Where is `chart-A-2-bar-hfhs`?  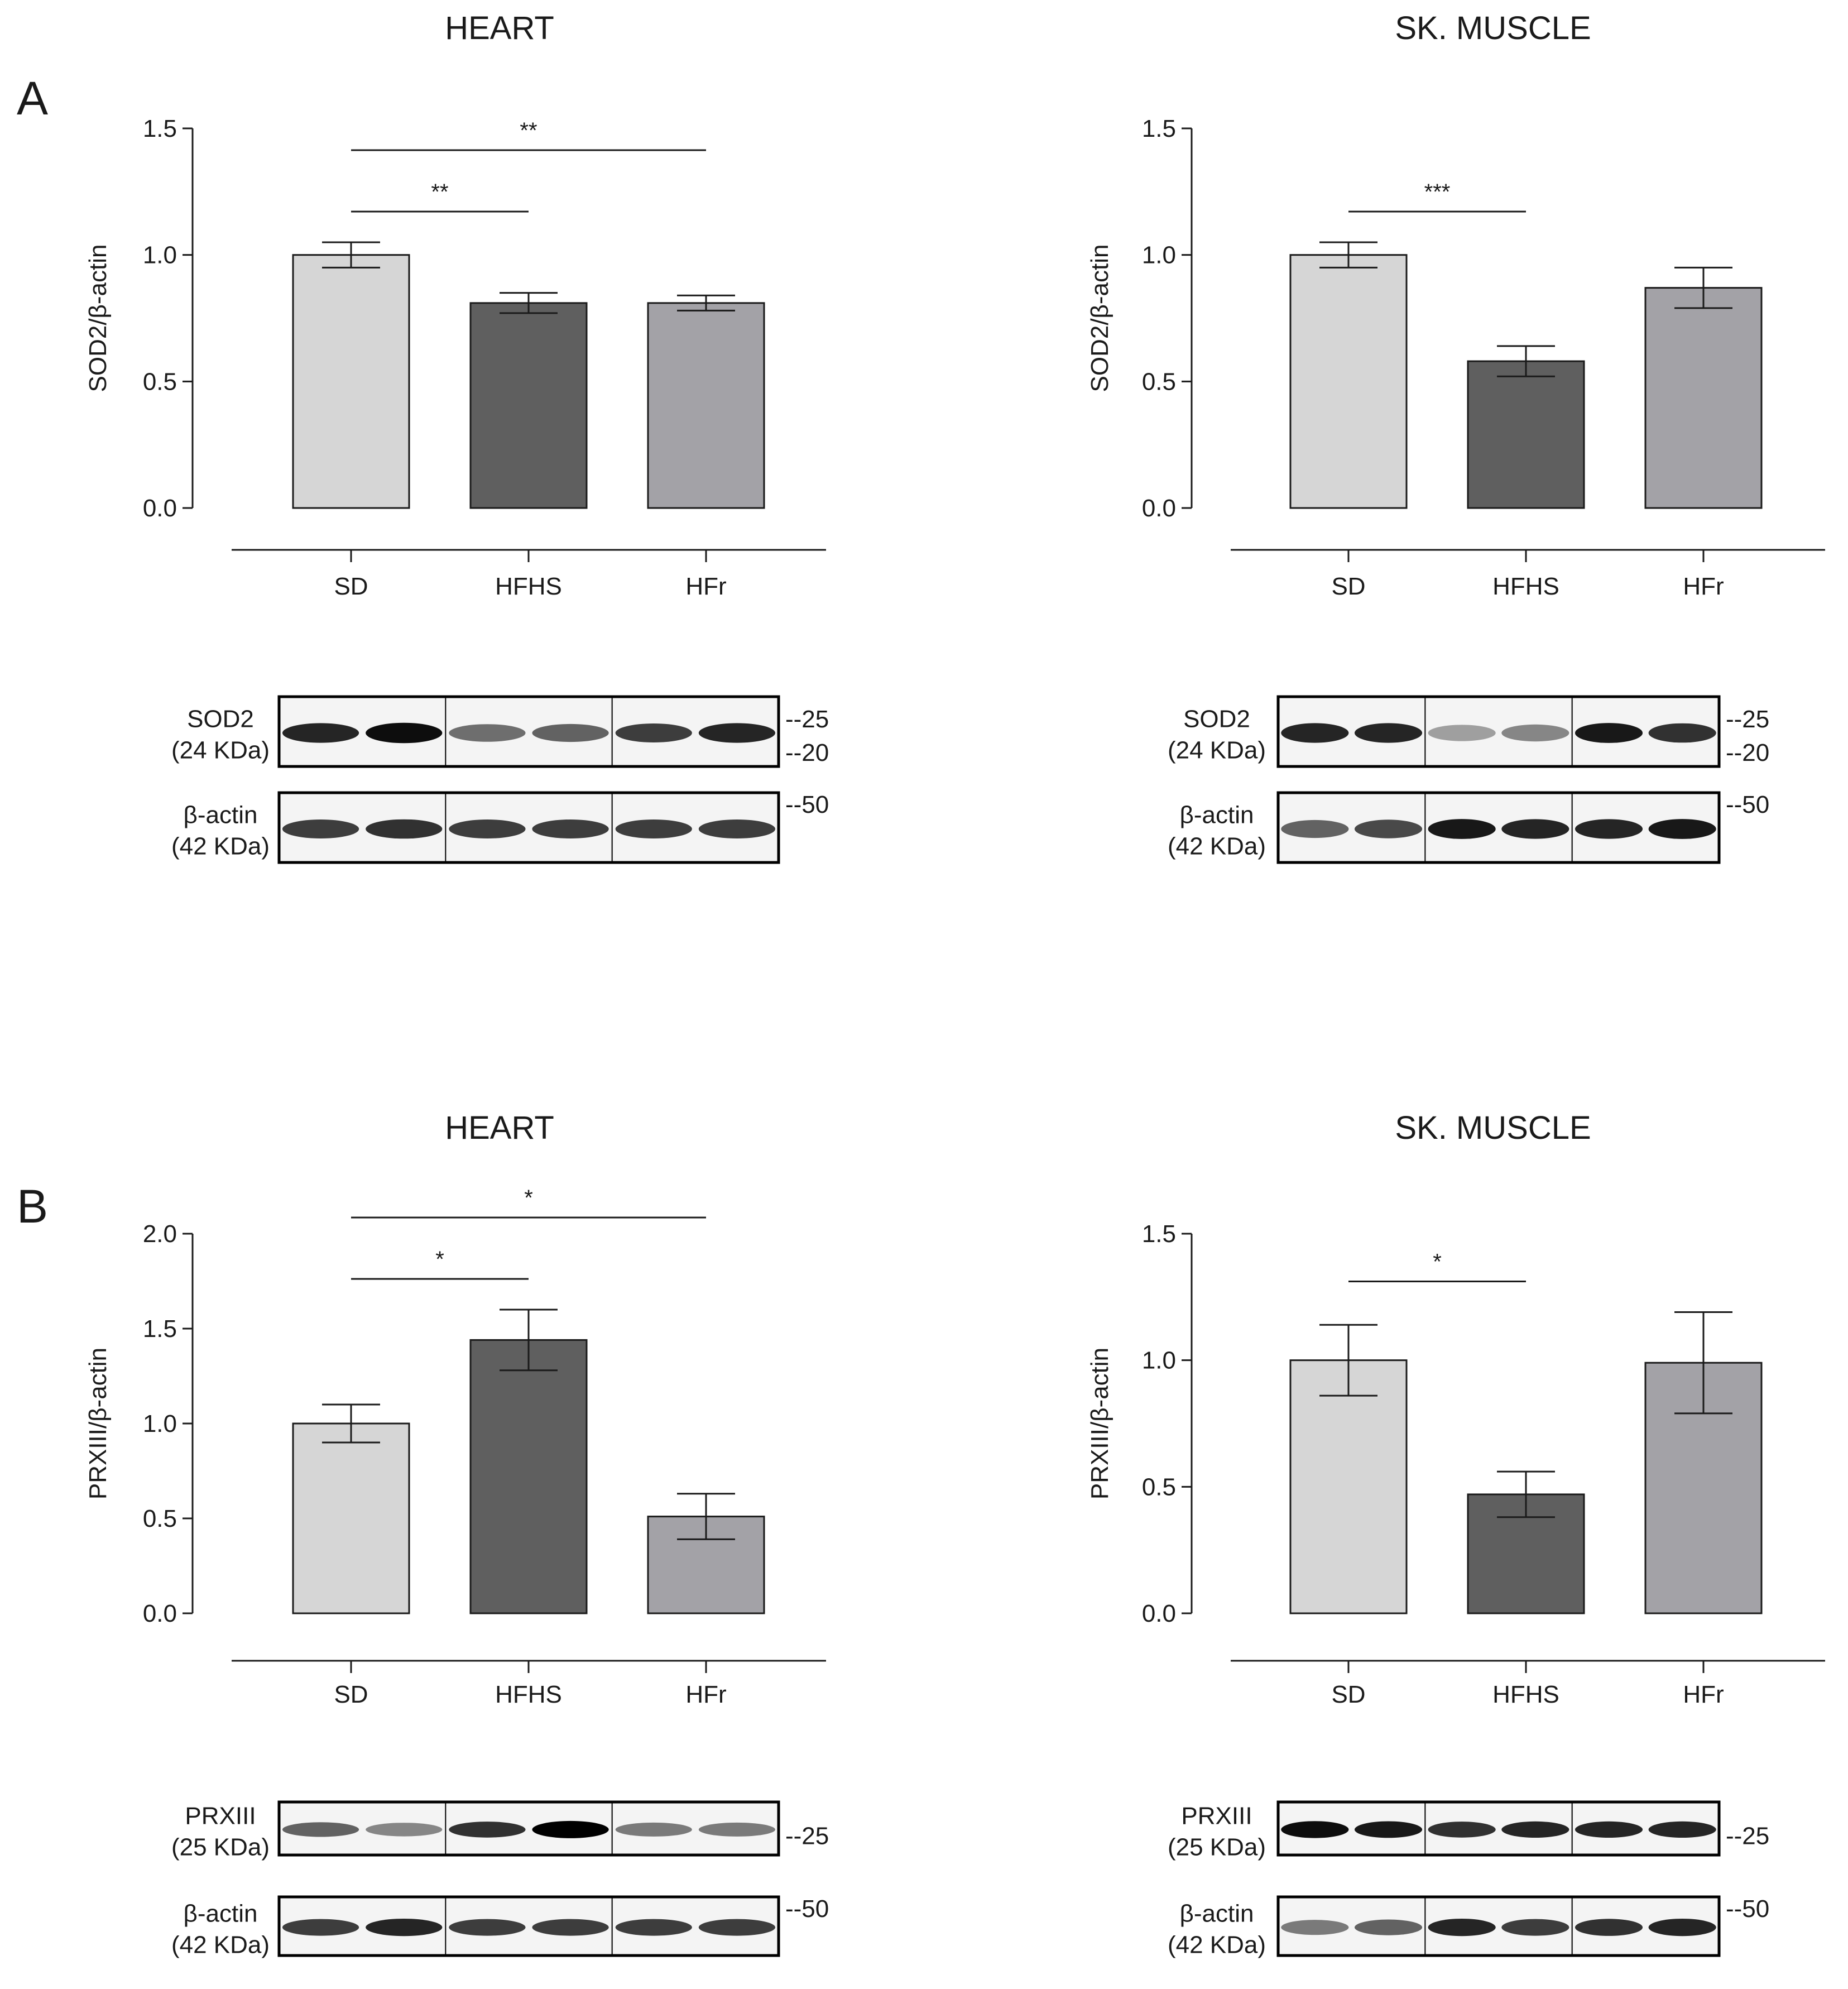 chart-A-2-bar-hfhs is located at coordinates (1526, 434).